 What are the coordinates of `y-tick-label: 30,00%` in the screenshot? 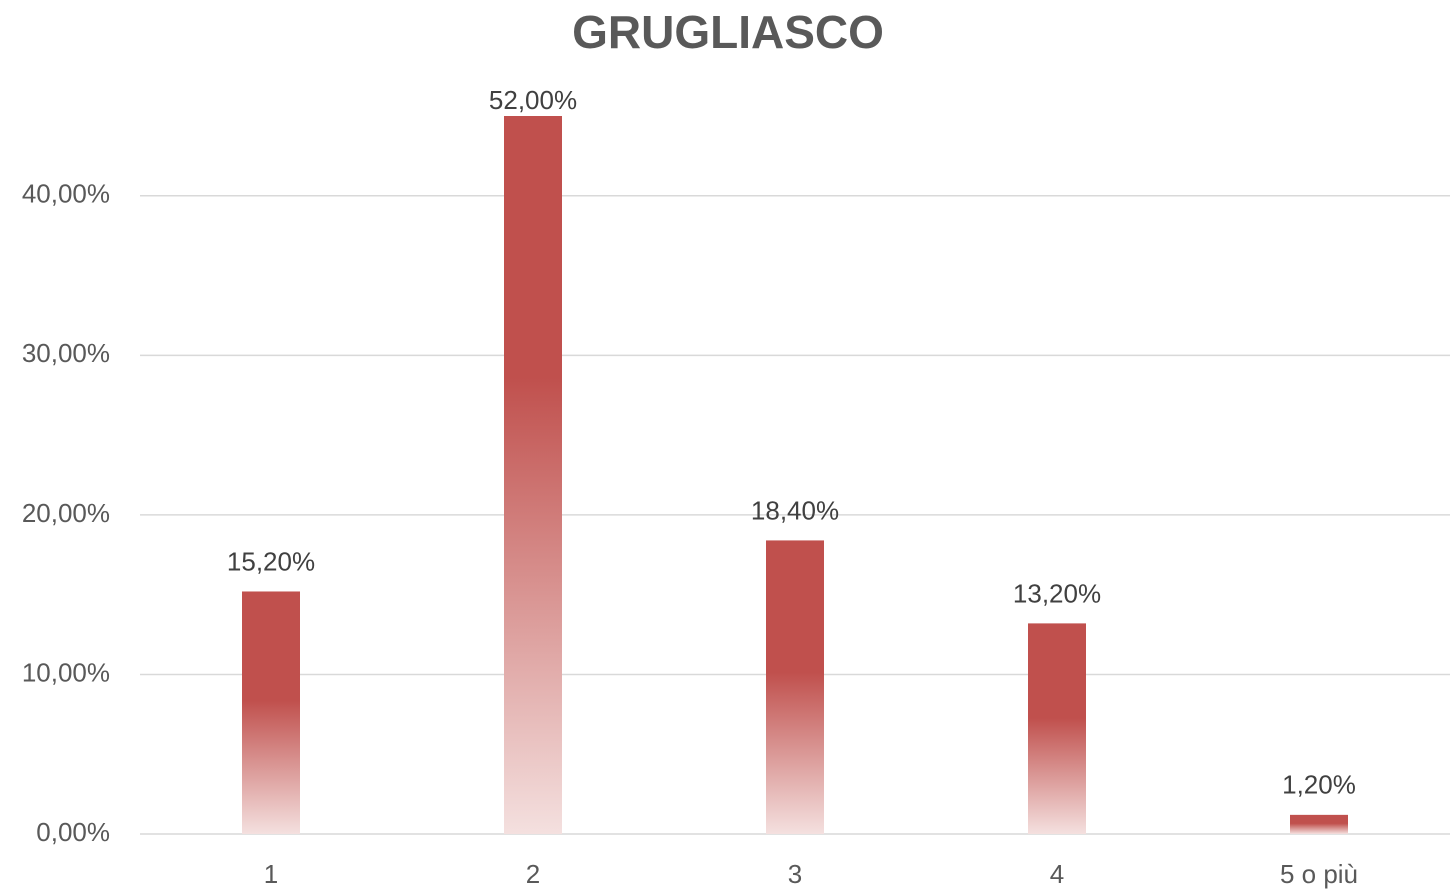 It's located at (66, 353).